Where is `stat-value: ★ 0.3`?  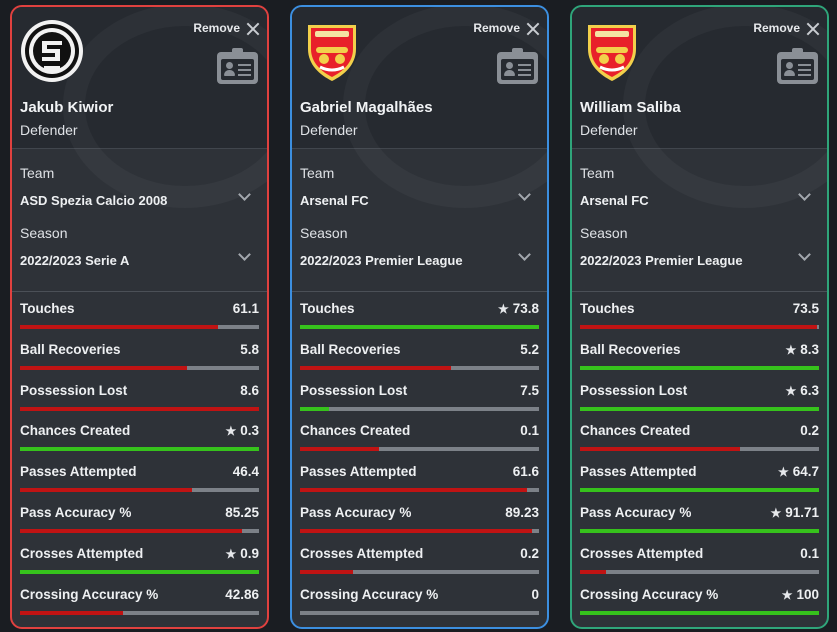
stat-value: ★ 0.3 is located at coordinates (242, 430).